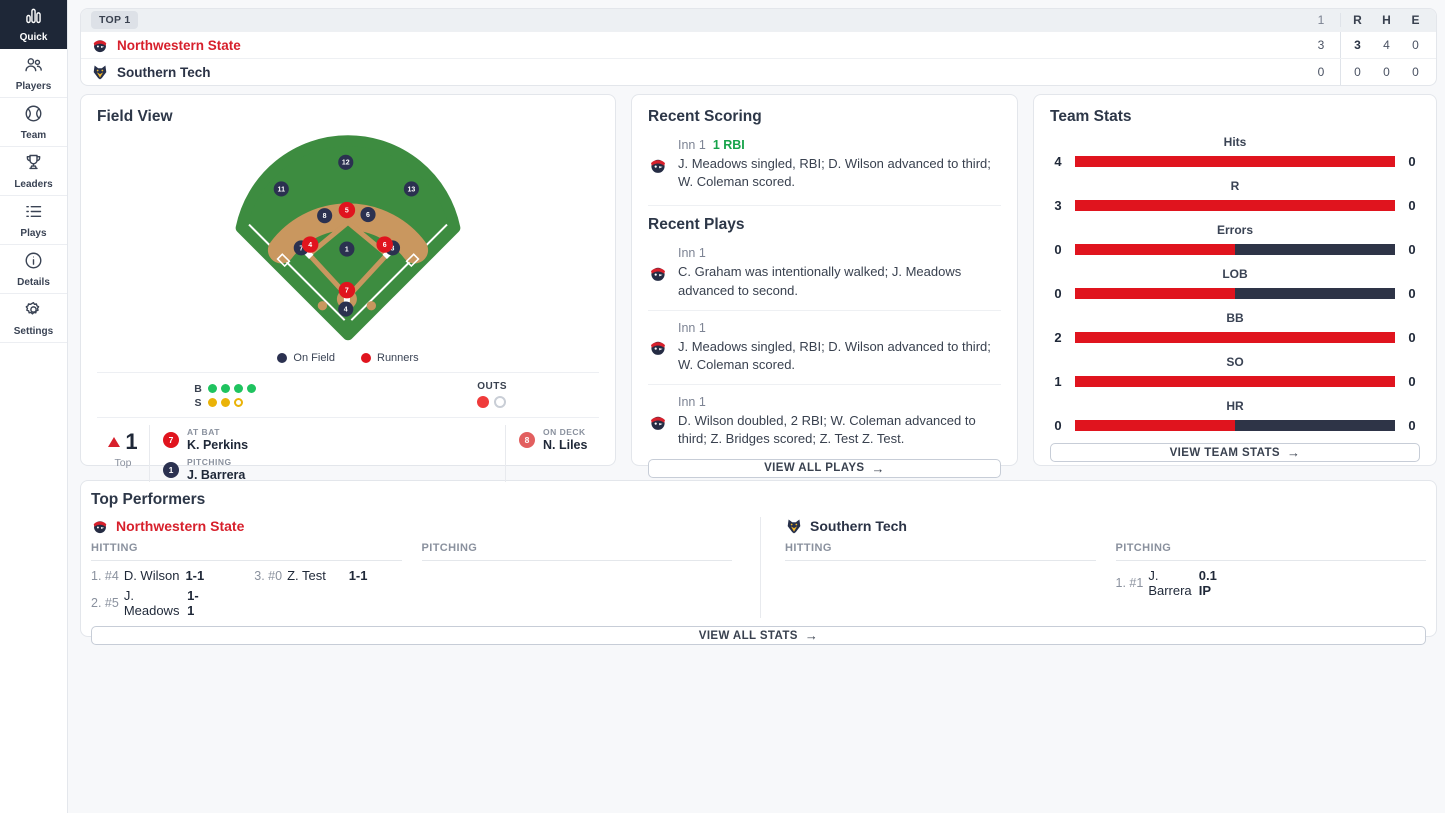 The height and width of the screenshot is (813, 1445). Describe the element at coordinates (198, 388) in the screenshot. I see `balls-label: B` at that location.